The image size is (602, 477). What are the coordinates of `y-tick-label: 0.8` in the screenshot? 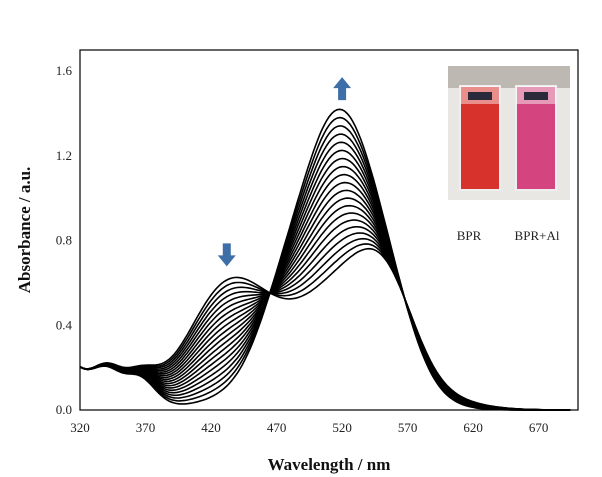 It's located at (64, 240).